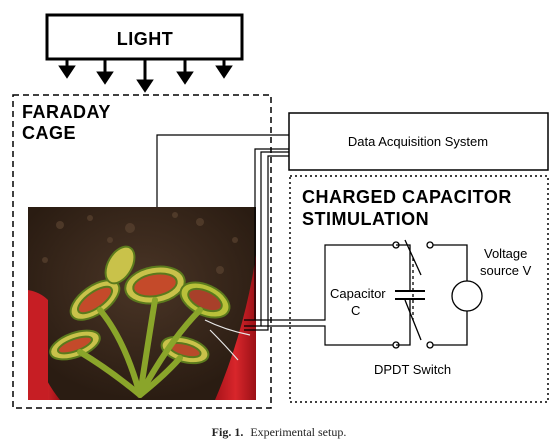  I want to click on figure-caption: Fig. 1. Experimental setup., so click(279, 432).